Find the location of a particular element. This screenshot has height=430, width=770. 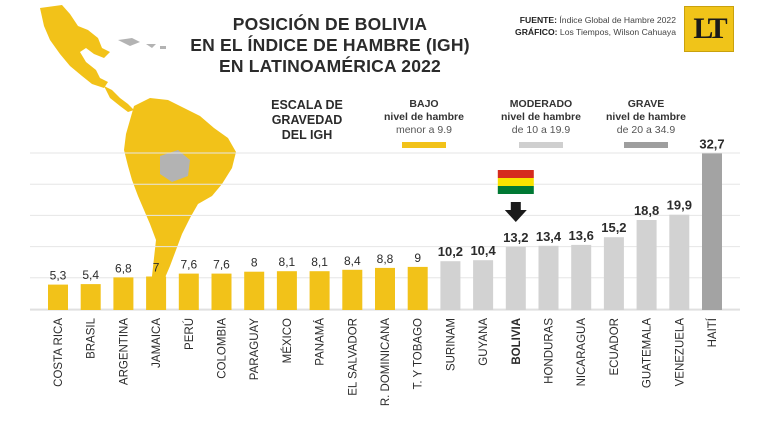

value-label: 8,8 is located at coordinates (385, 259).